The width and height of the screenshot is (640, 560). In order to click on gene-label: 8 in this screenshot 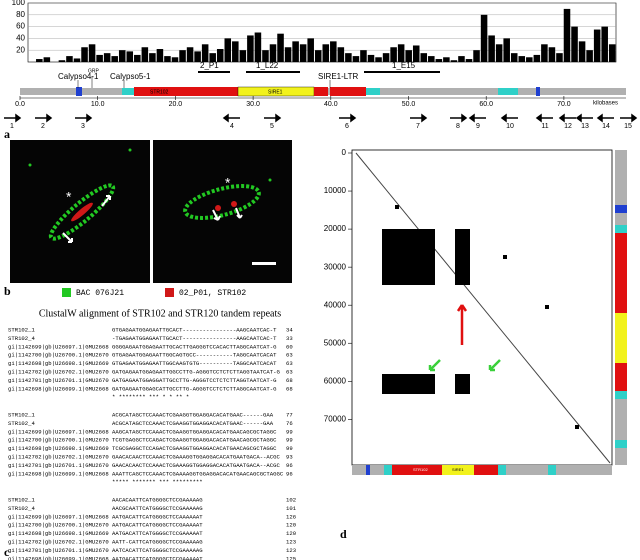, I will do `click(458, 126)`.